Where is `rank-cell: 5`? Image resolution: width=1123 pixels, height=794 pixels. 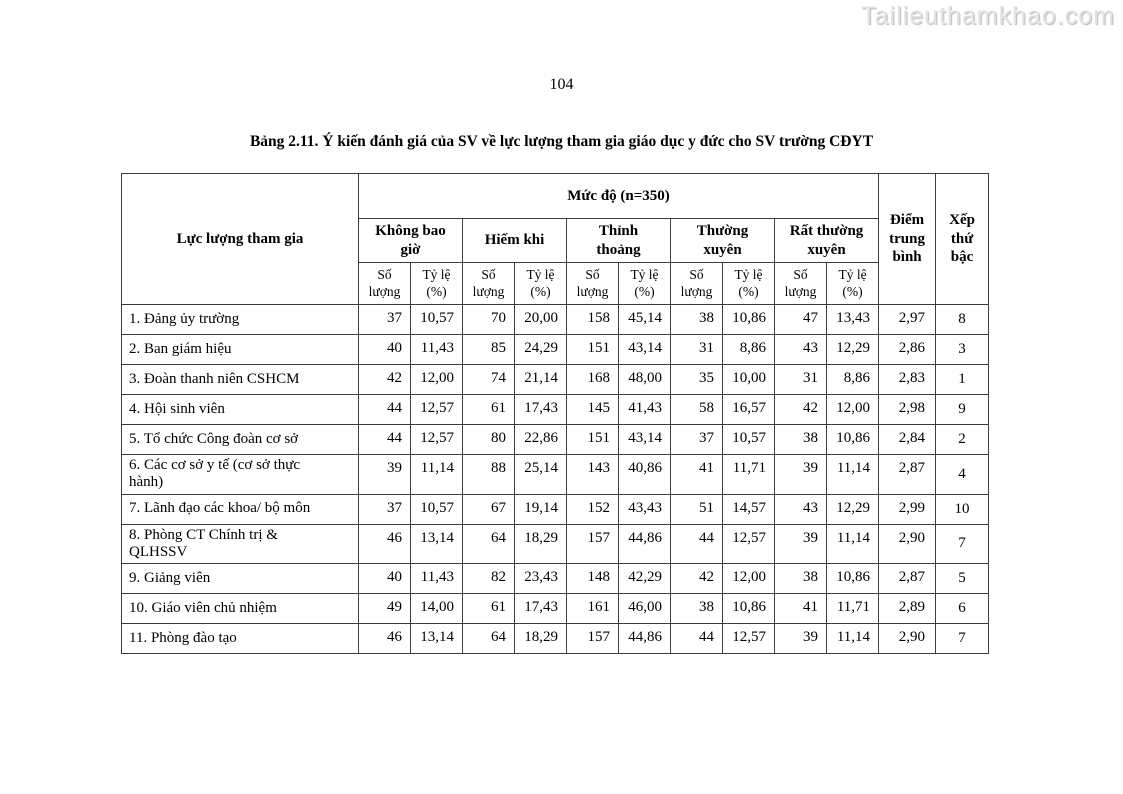 rank-cell: 5 is located at coordinates (962, 578).